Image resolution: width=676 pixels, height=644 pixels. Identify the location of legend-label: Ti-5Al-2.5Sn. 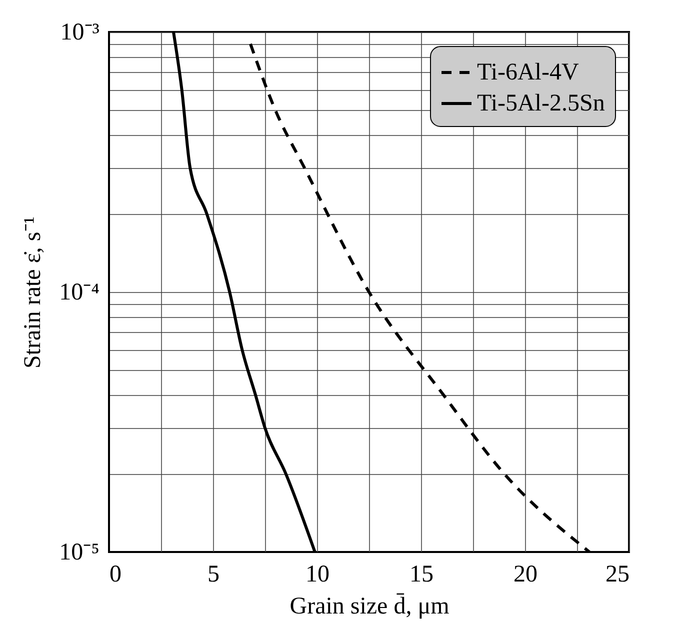
(541, 103).